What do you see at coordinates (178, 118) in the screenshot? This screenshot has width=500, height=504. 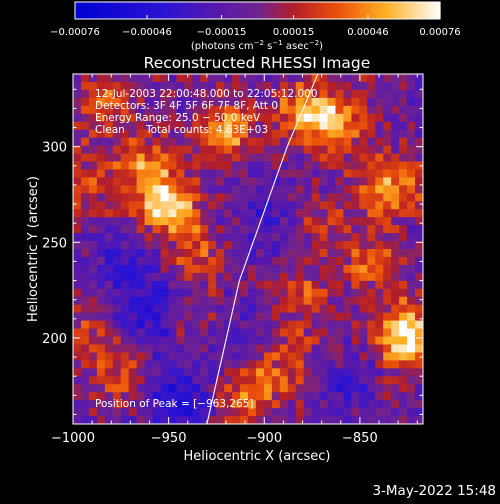 I see `annotation-energy: Energy Range: 25.0 − 50.0 keV` at bounding box center [178, 118].